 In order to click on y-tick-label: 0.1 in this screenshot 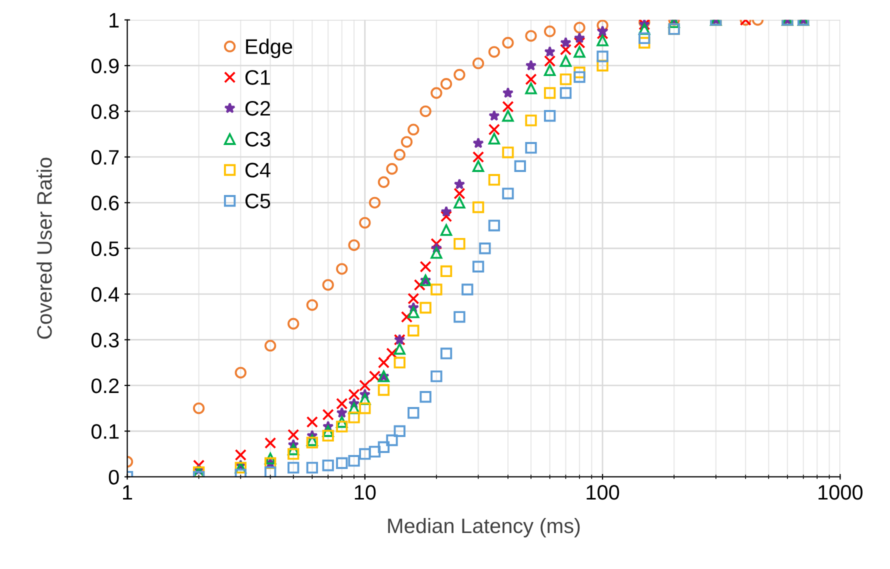, I will do `click(105, 431)`.